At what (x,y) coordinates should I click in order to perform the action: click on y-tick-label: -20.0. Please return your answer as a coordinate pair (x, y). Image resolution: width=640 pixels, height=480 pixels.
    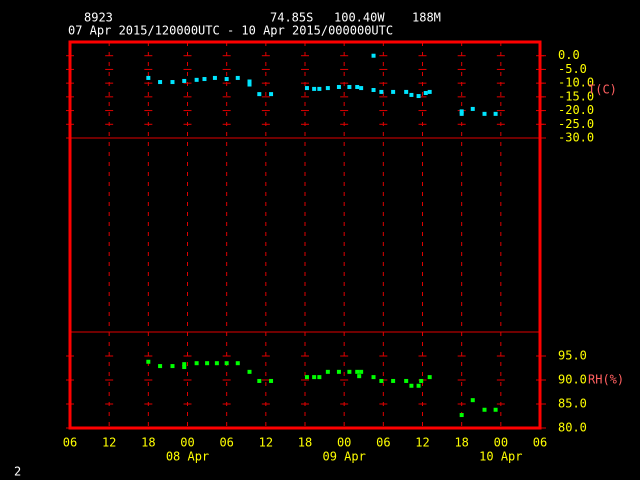
    Looking at the image, I should click on (576, 110).